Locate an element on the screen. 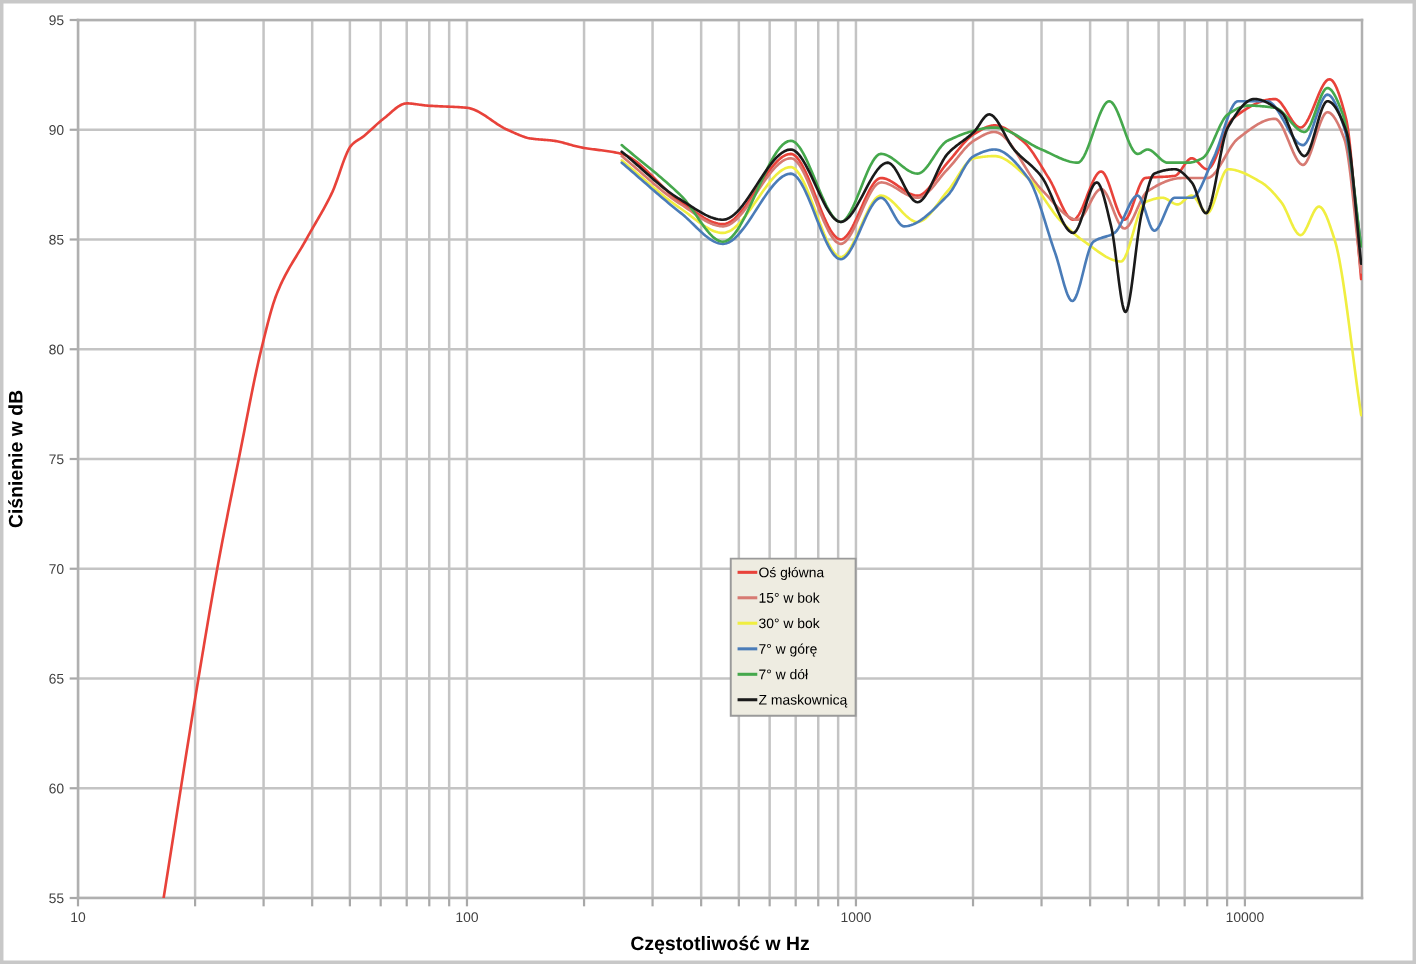 The image size is (1416, 964). y-axis-title: Ciśnienie w dB is located at coordinates (15, 459).